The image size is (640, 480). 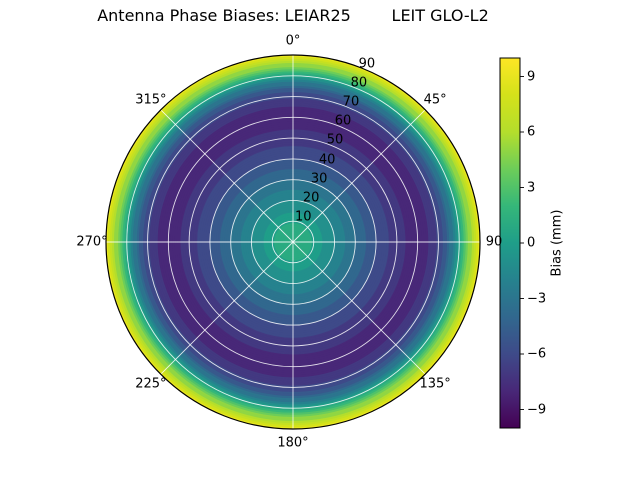 What do you see at coordinates (151, 100) in the screenshot?
I see `theta-tick-label: 315°` at bounding box center [151, 100].